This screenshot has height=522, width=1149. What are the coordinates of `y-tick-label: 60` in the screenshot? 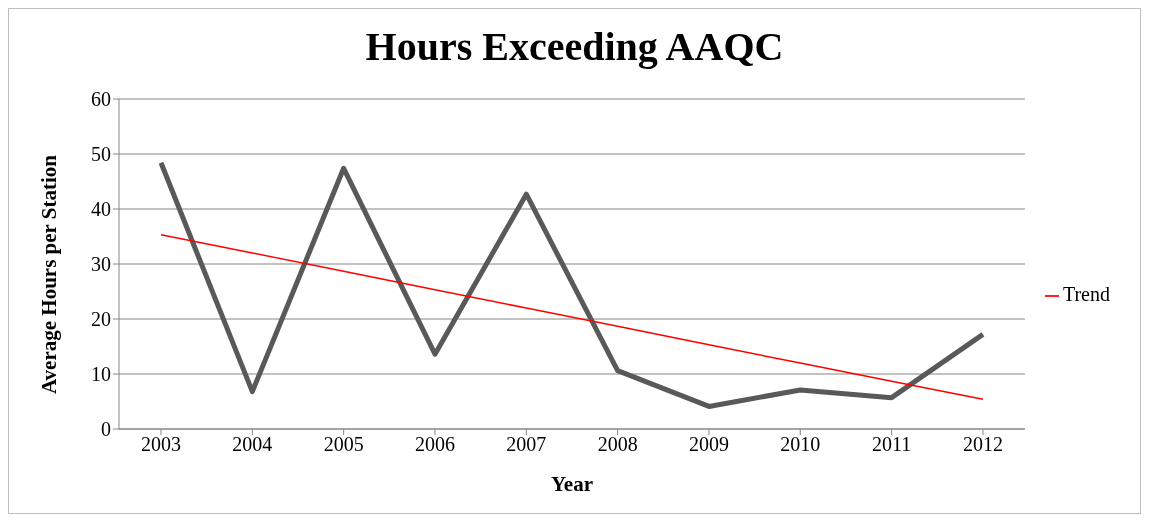 It's located at (101, 99).